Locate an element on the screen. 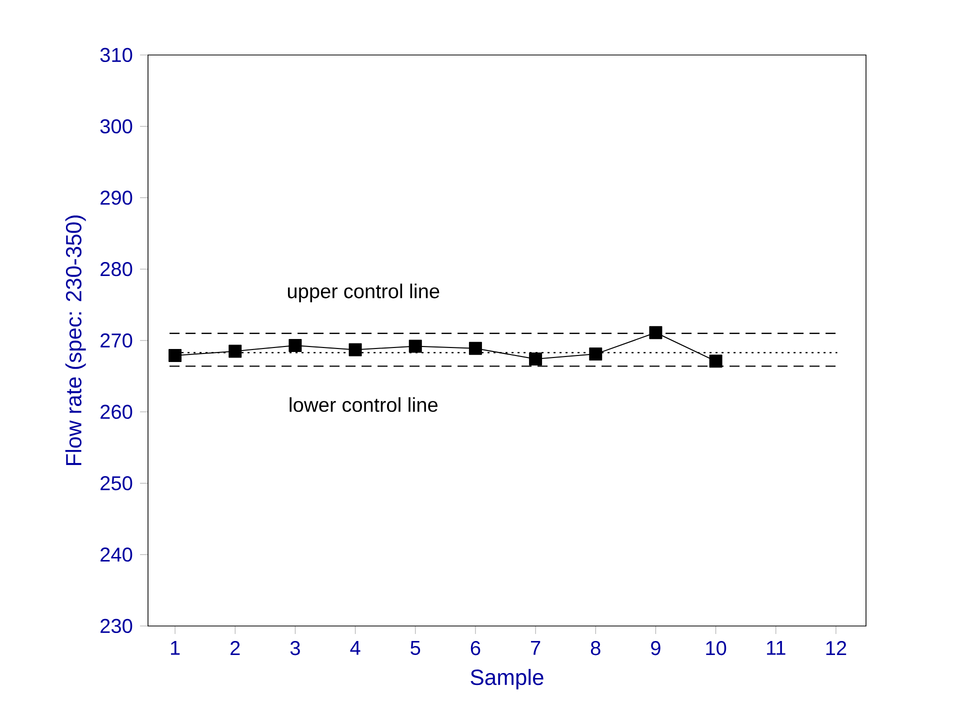 This screenshot has width=957, height=715. y-tick-label: 250 is located at coordinates (116, 483).